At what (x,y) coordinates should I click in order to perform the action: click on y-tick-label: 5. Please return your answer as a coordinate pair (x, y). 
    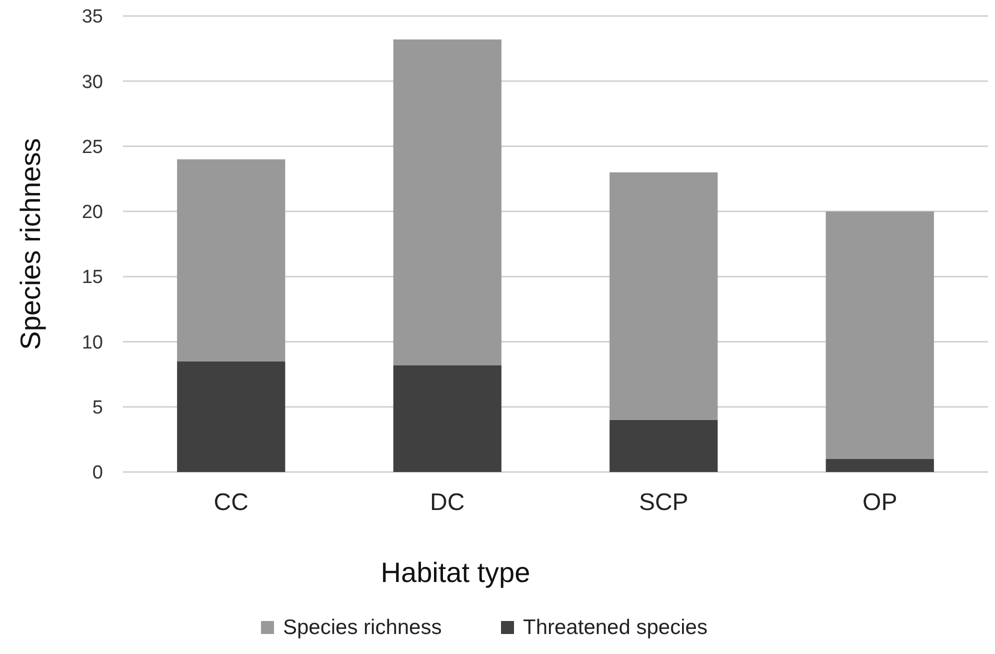
    Looking at the image, I should click on (97, 408).